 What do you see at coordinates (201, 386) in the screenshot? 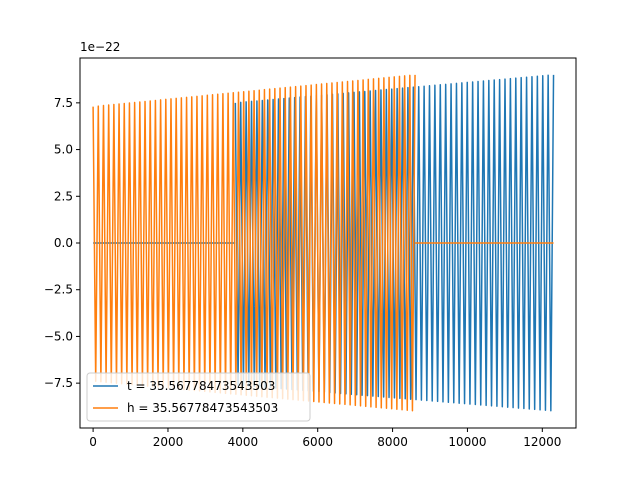
I see `legend-label-0: t = 35.56778473543503` at bounding box center [201, 386].